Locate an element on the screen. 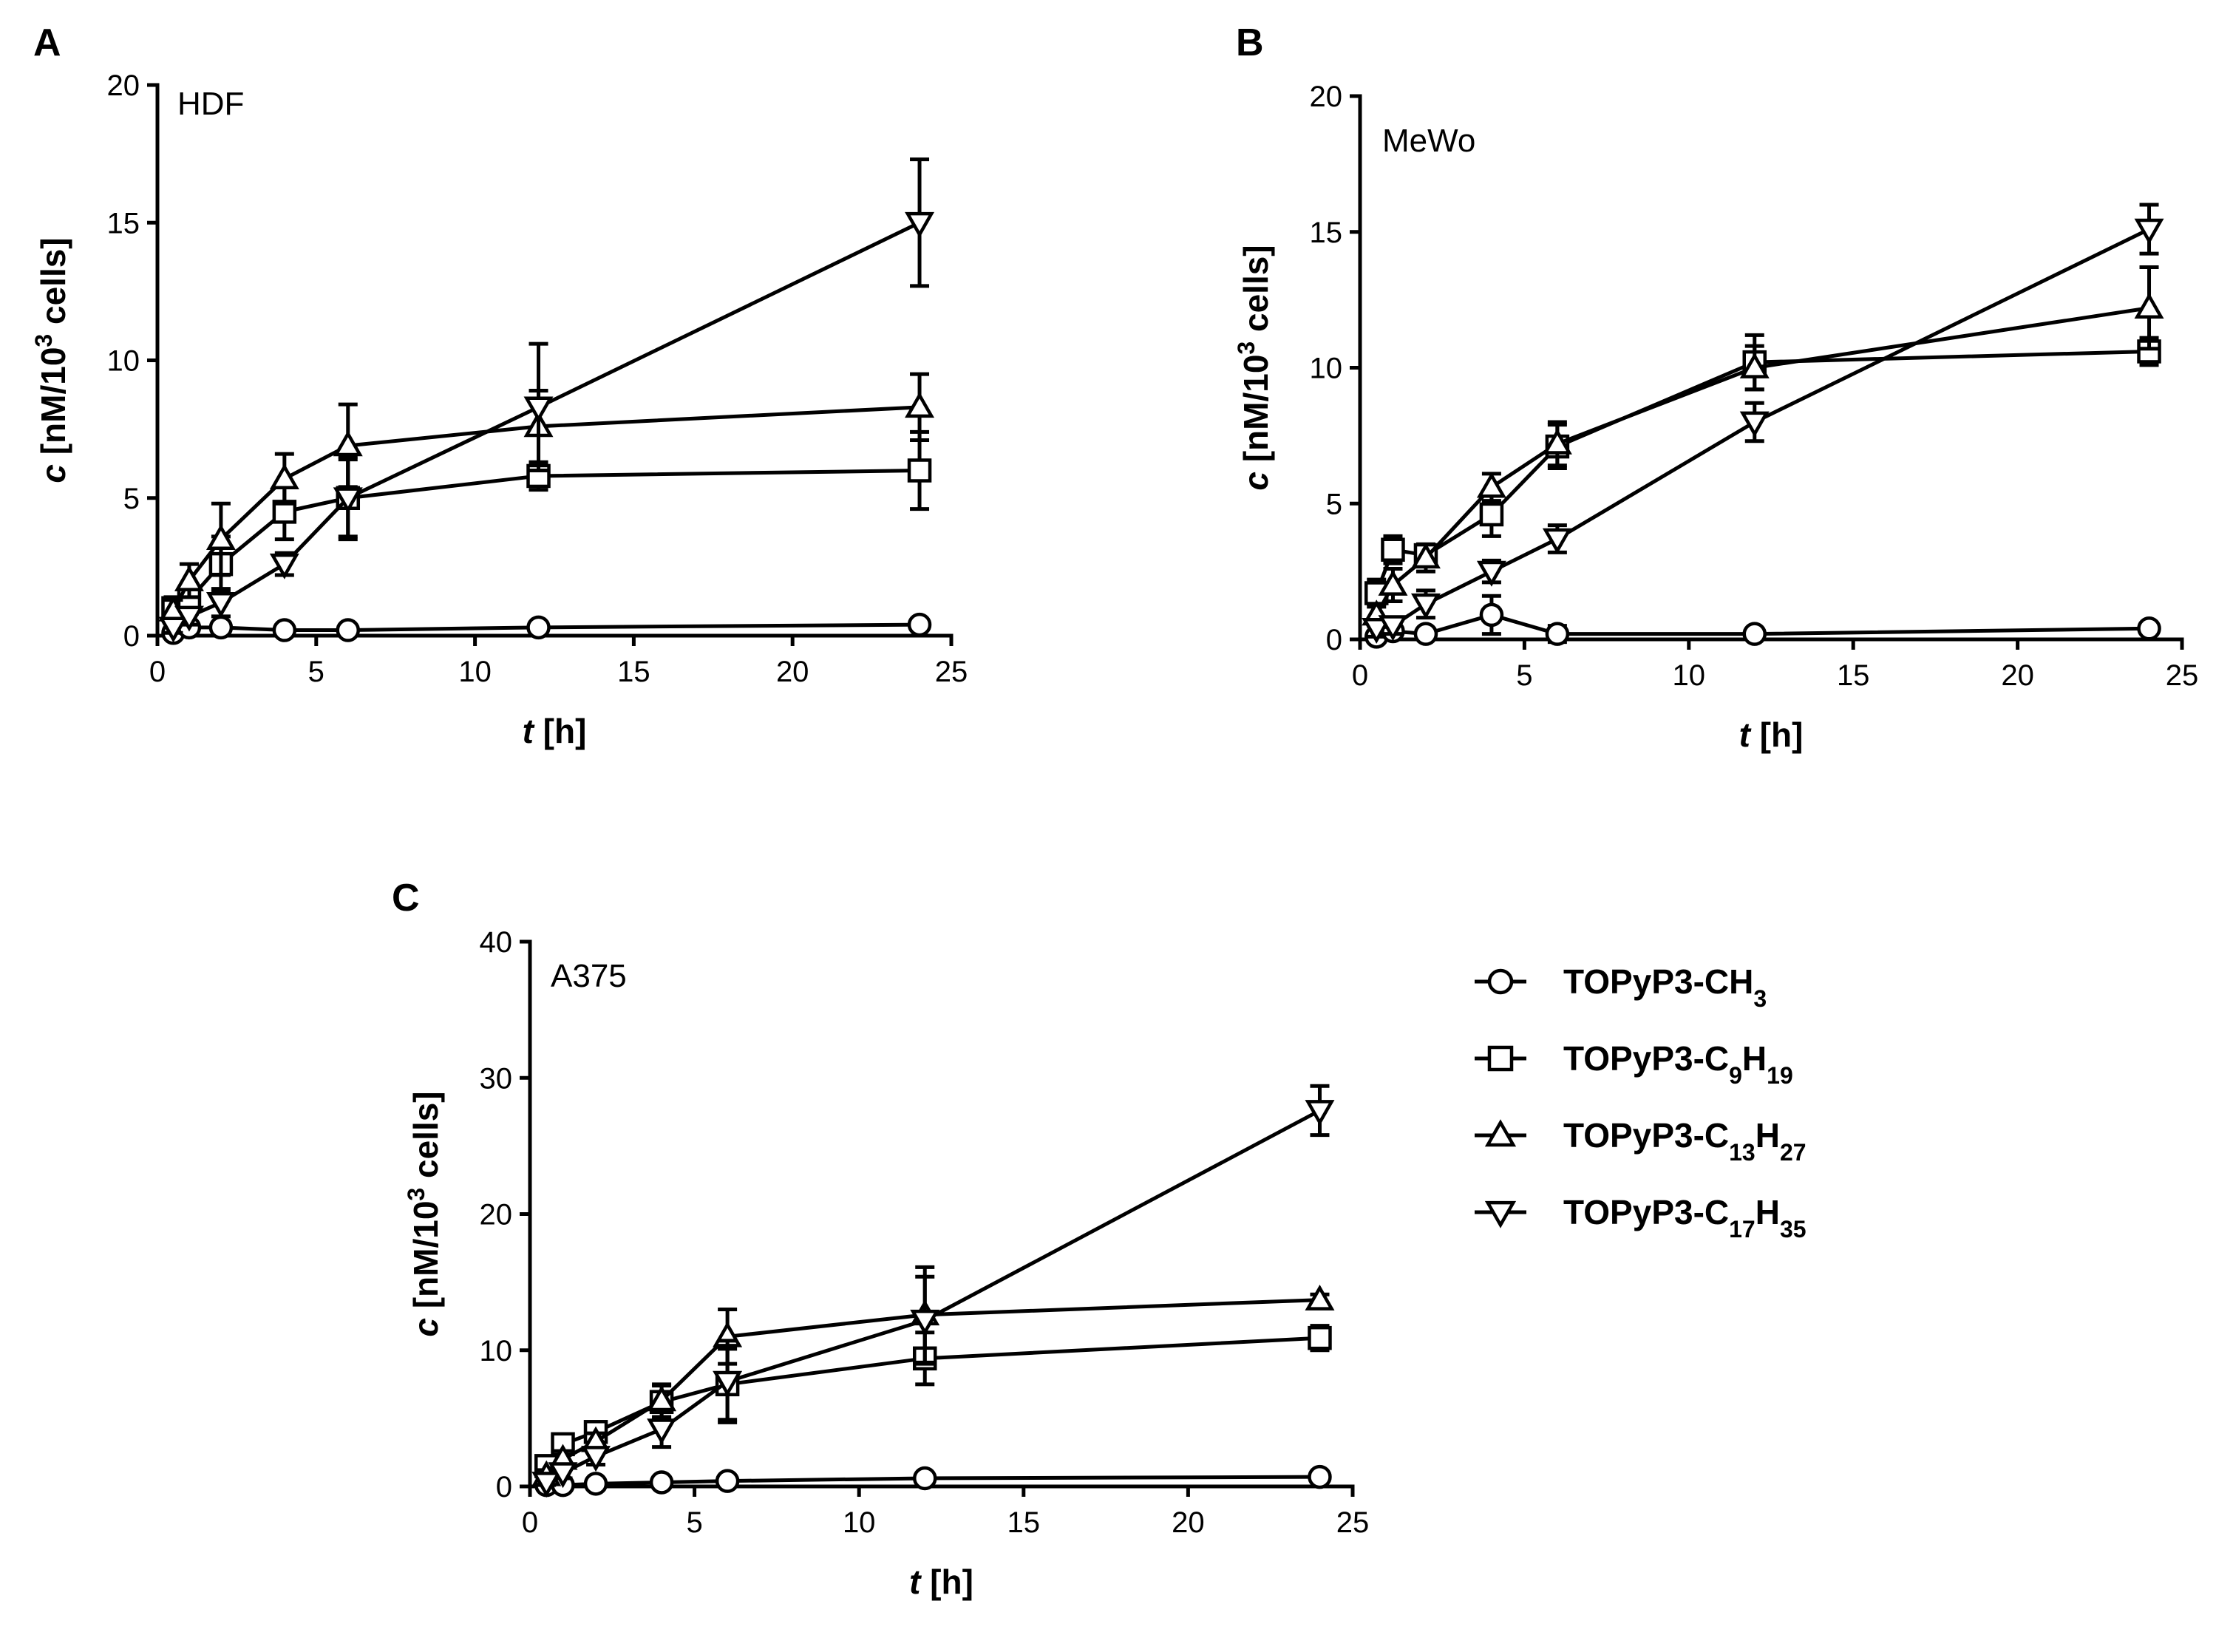 The height and width of the screenshot is (1652, 2216). legend-label: TOPyP3-C13H27 is located at coordinates (1685, 1141).